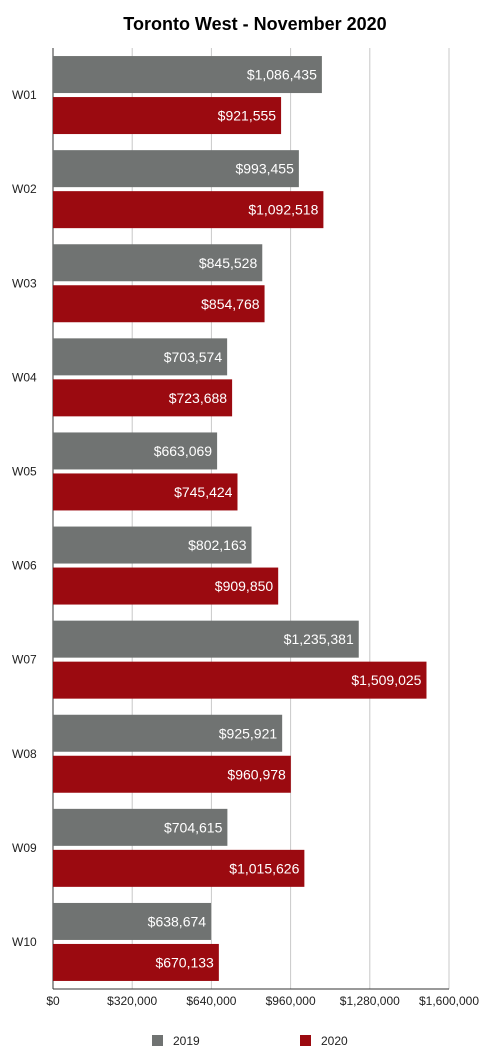  What do you see at coordinates (198, 398) in the screenshot?
I see `data-label: $723,688` at bounding box center [198, 398].